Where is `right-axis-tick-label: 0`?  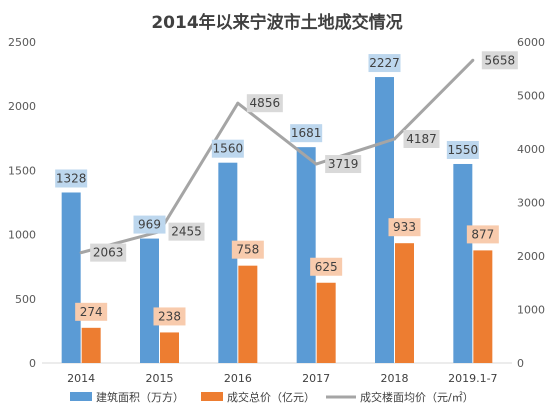
right-axis-tick-label: 0 is located at coordinates (520, 363).